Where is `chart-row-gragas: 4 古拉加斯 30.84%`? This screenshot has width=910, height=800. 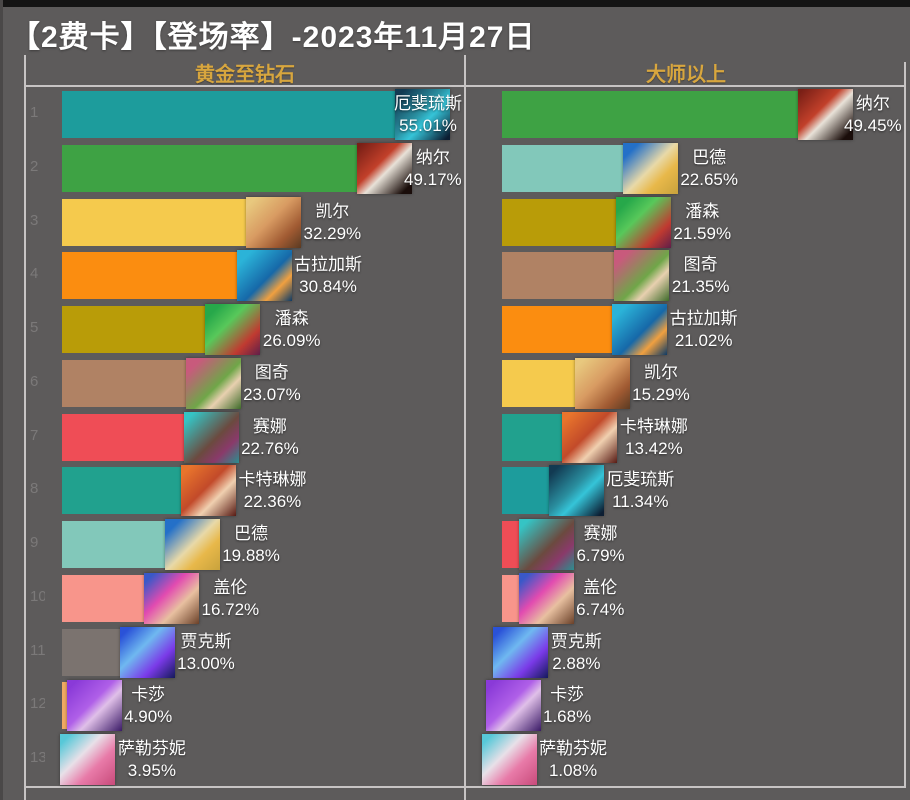
chart-row-gragas: 4 古拉加斯 30.84% is located at coordinates (245, 276).